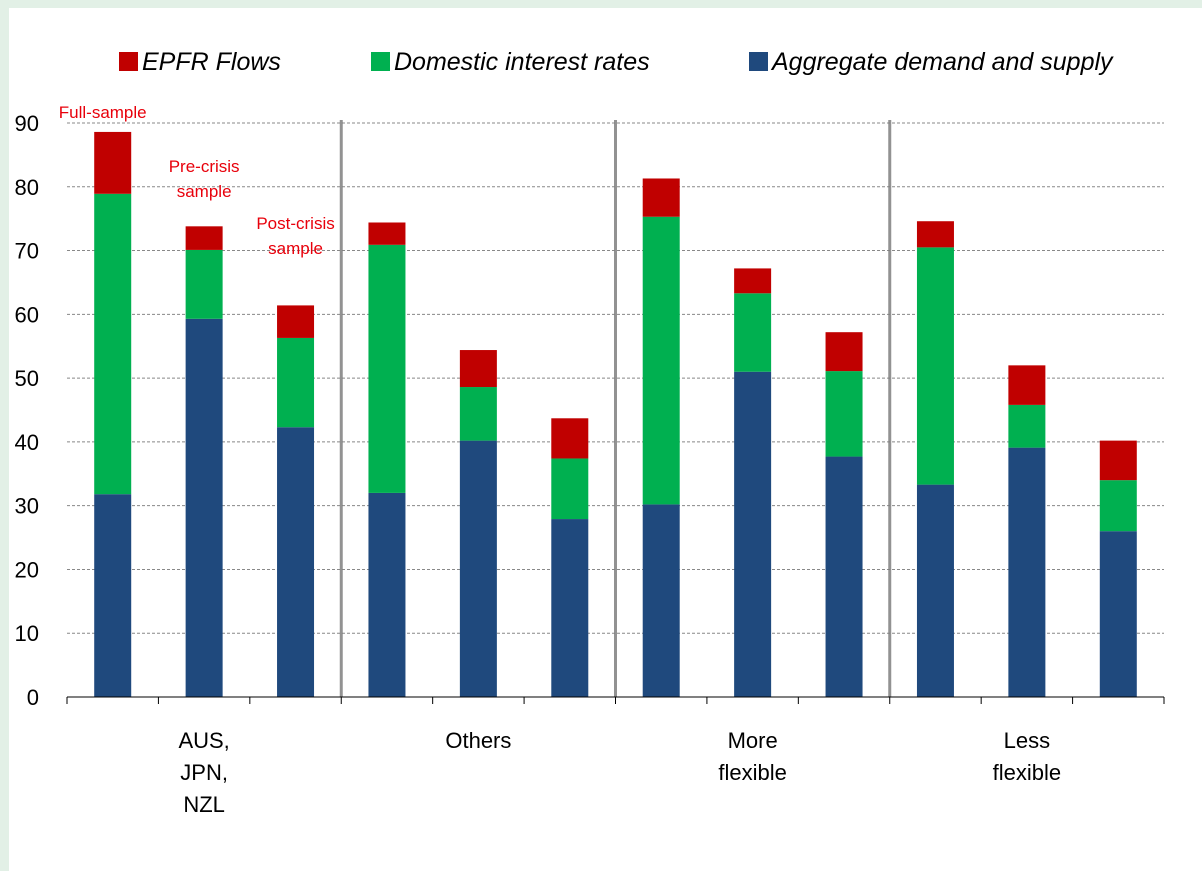  What do you see at coordinates (27, 123) in the screenshot?
I see `y-tick-label: 90` at bounding box center [27, 123].